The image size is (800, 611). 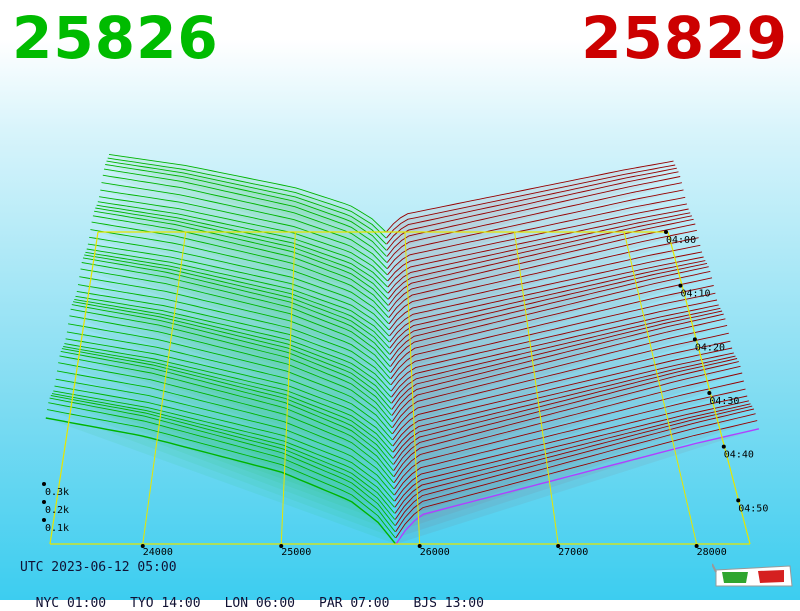 I want to click on 3d-glasses-icon, so click(x=753, y=575).